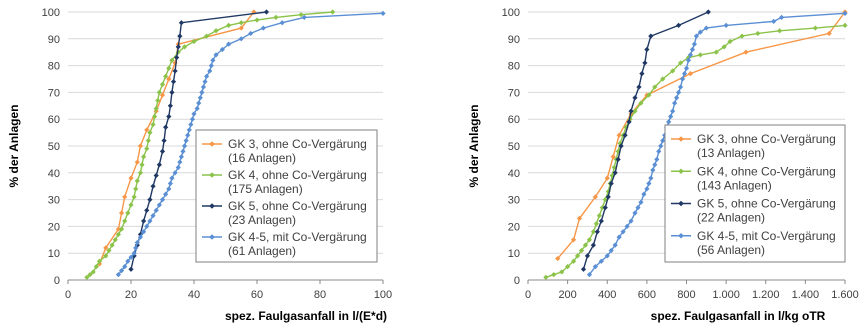 This screenshot has height=329, width=867. I want to click on right-x-tick-label: 1.400, so click(806, 295).